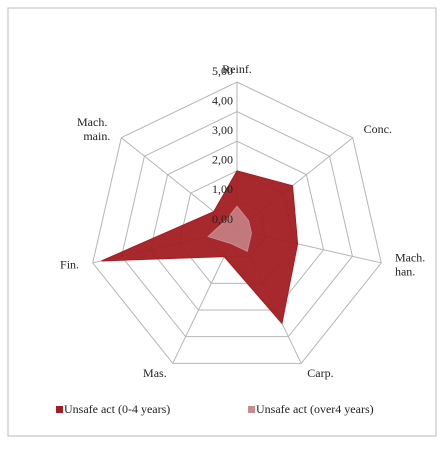 The height and width of the screenshot is (451, 446). What do you see at coordinates (69, 264) in the screenshot?
I see `category-label: Fin.` at bounding box center [69, 264].